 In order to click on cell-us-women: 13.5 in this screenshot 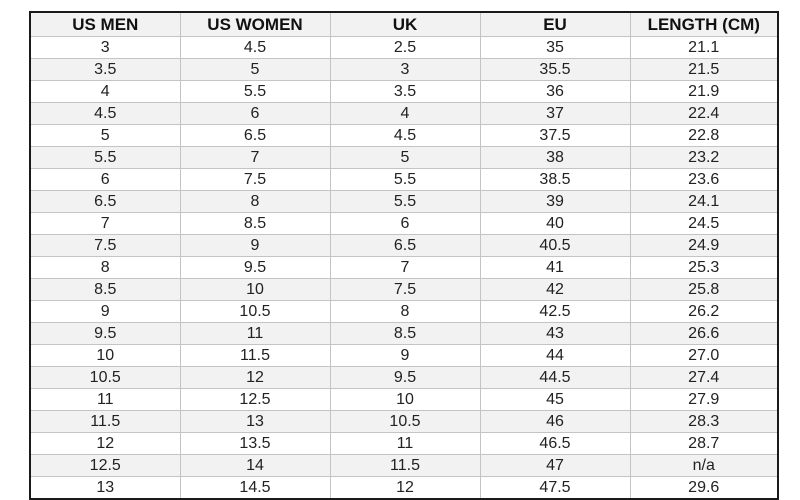, I will do `click(255, 443)`.